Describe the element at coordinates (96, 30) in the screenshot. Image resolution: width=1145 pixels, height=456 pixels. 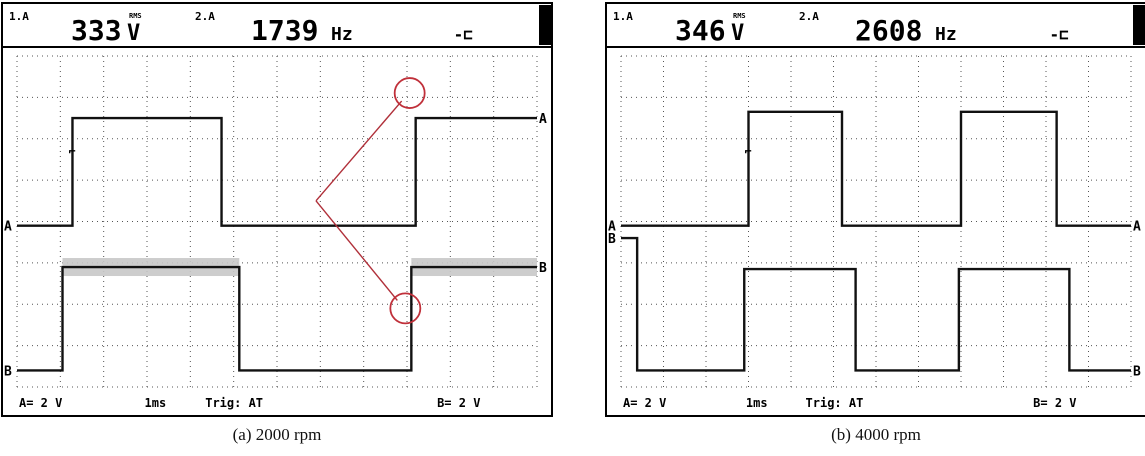
I see `ch1-value: 333` at that location.